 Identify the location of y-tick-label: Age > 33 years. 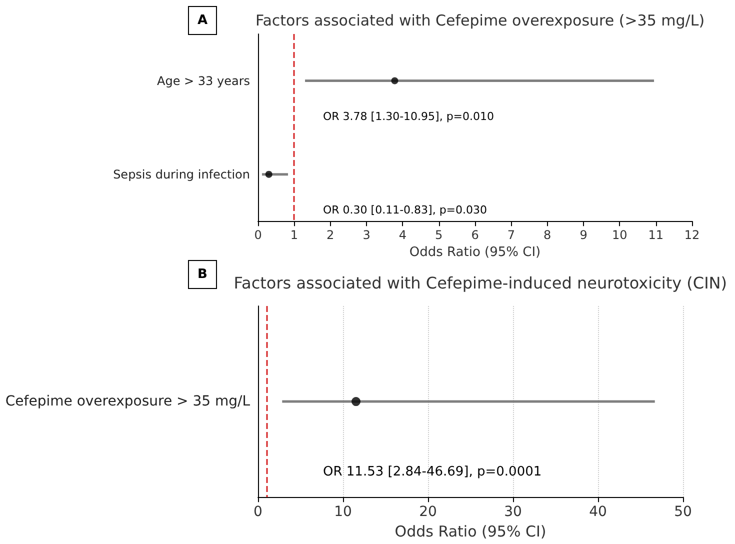
(203, 81).